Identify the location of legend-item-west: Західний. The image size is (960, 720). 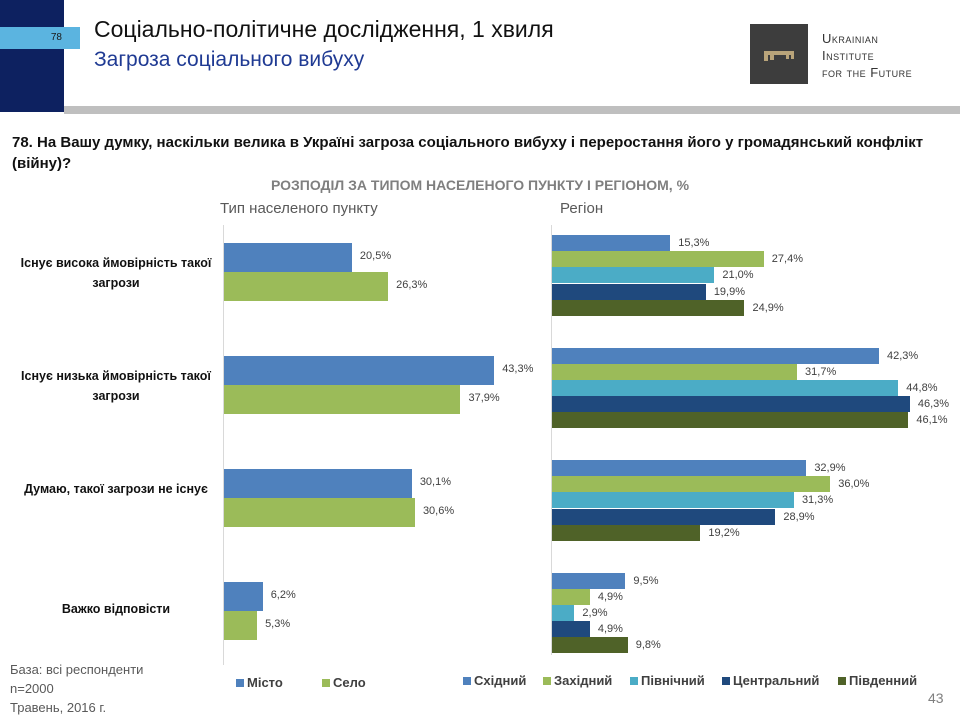
(577, 680).